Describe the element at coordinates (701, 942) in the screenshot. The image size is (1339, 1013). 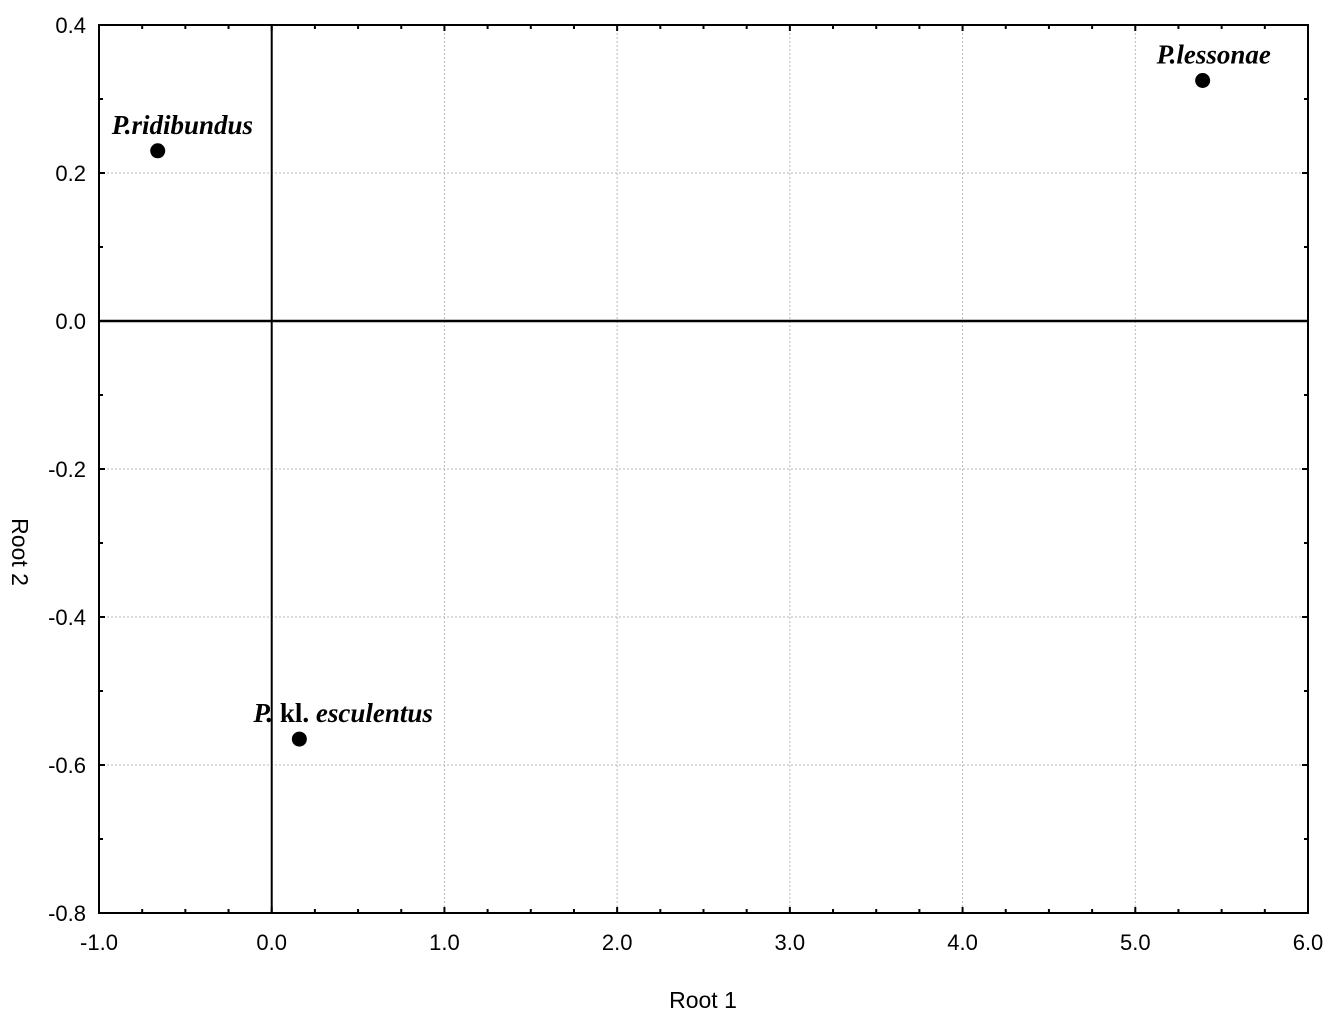
I see `x-tick-labels: -1.0 0.0 1.0 2.0 3.0 4.0 5.0 6.0` at that location.